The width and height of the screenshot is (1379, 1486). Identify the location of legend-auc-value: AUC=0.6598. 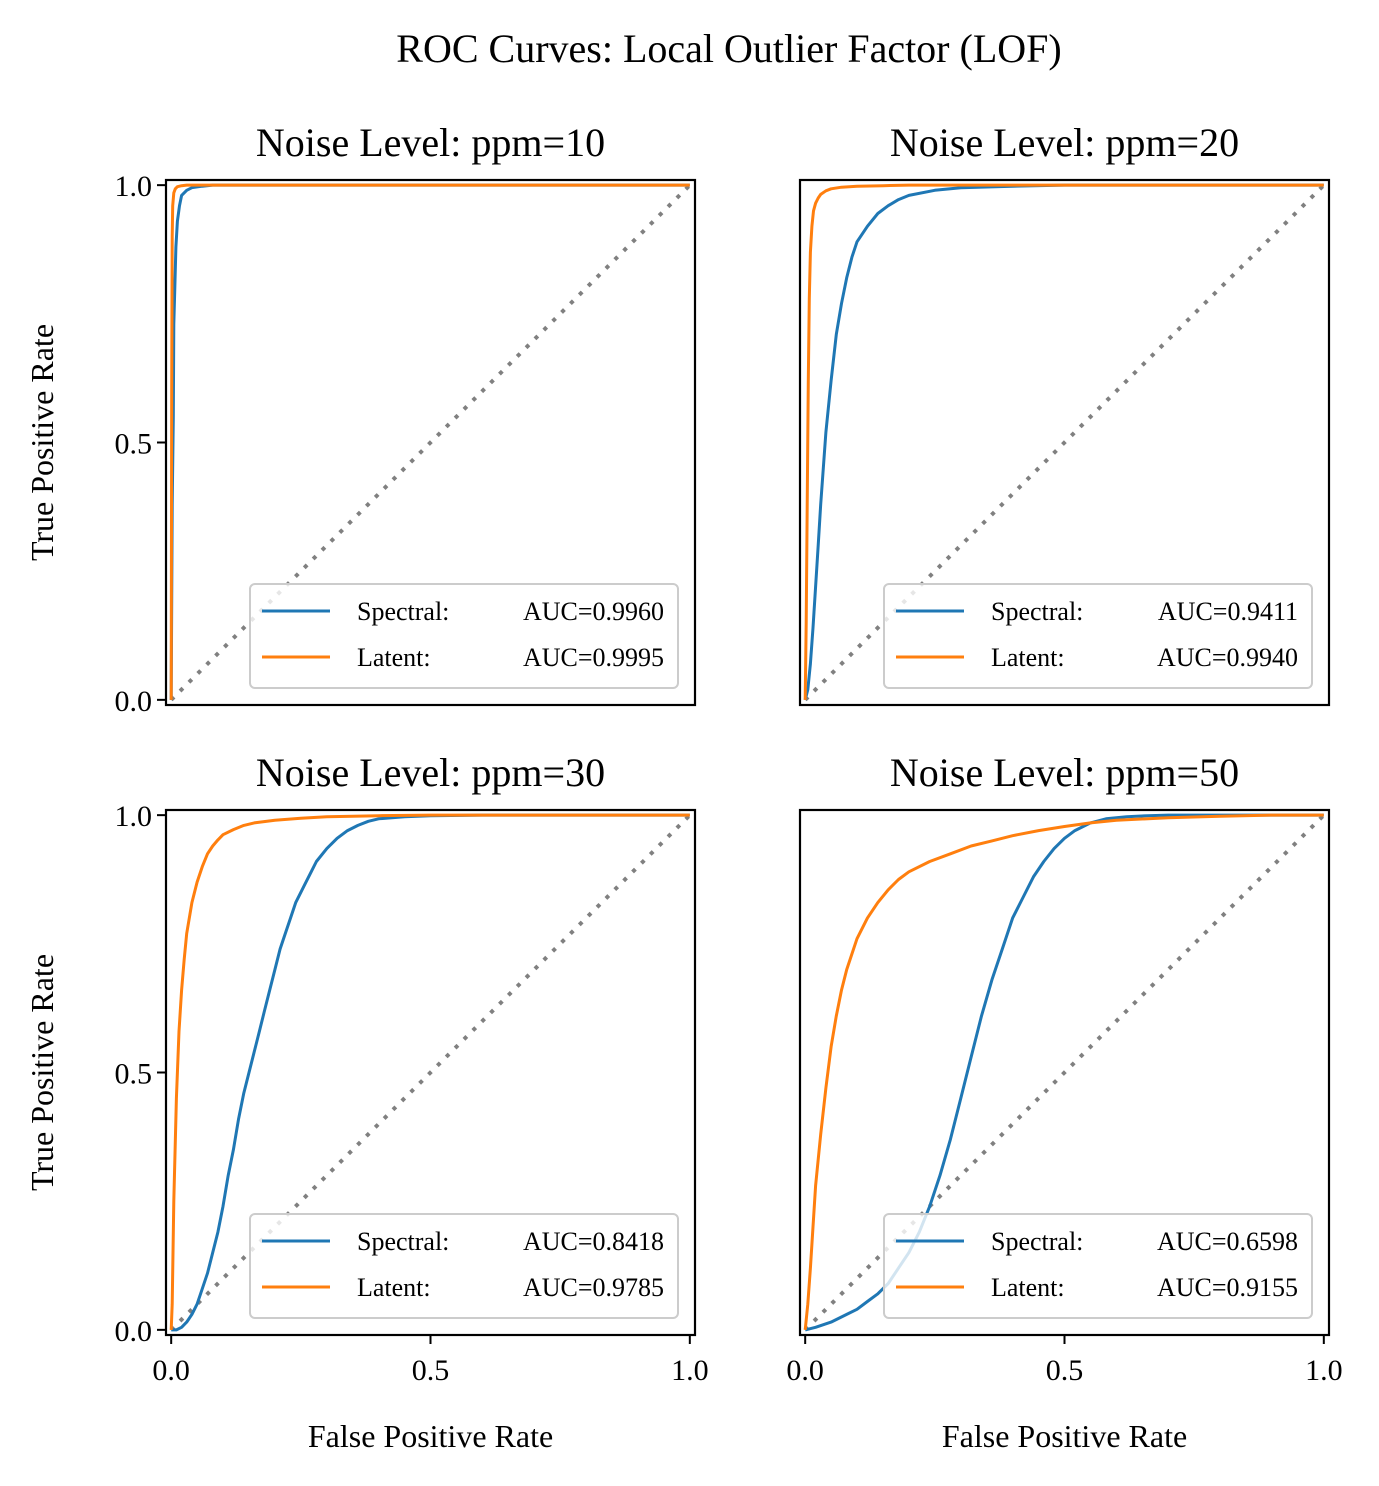
(1227, 1241).